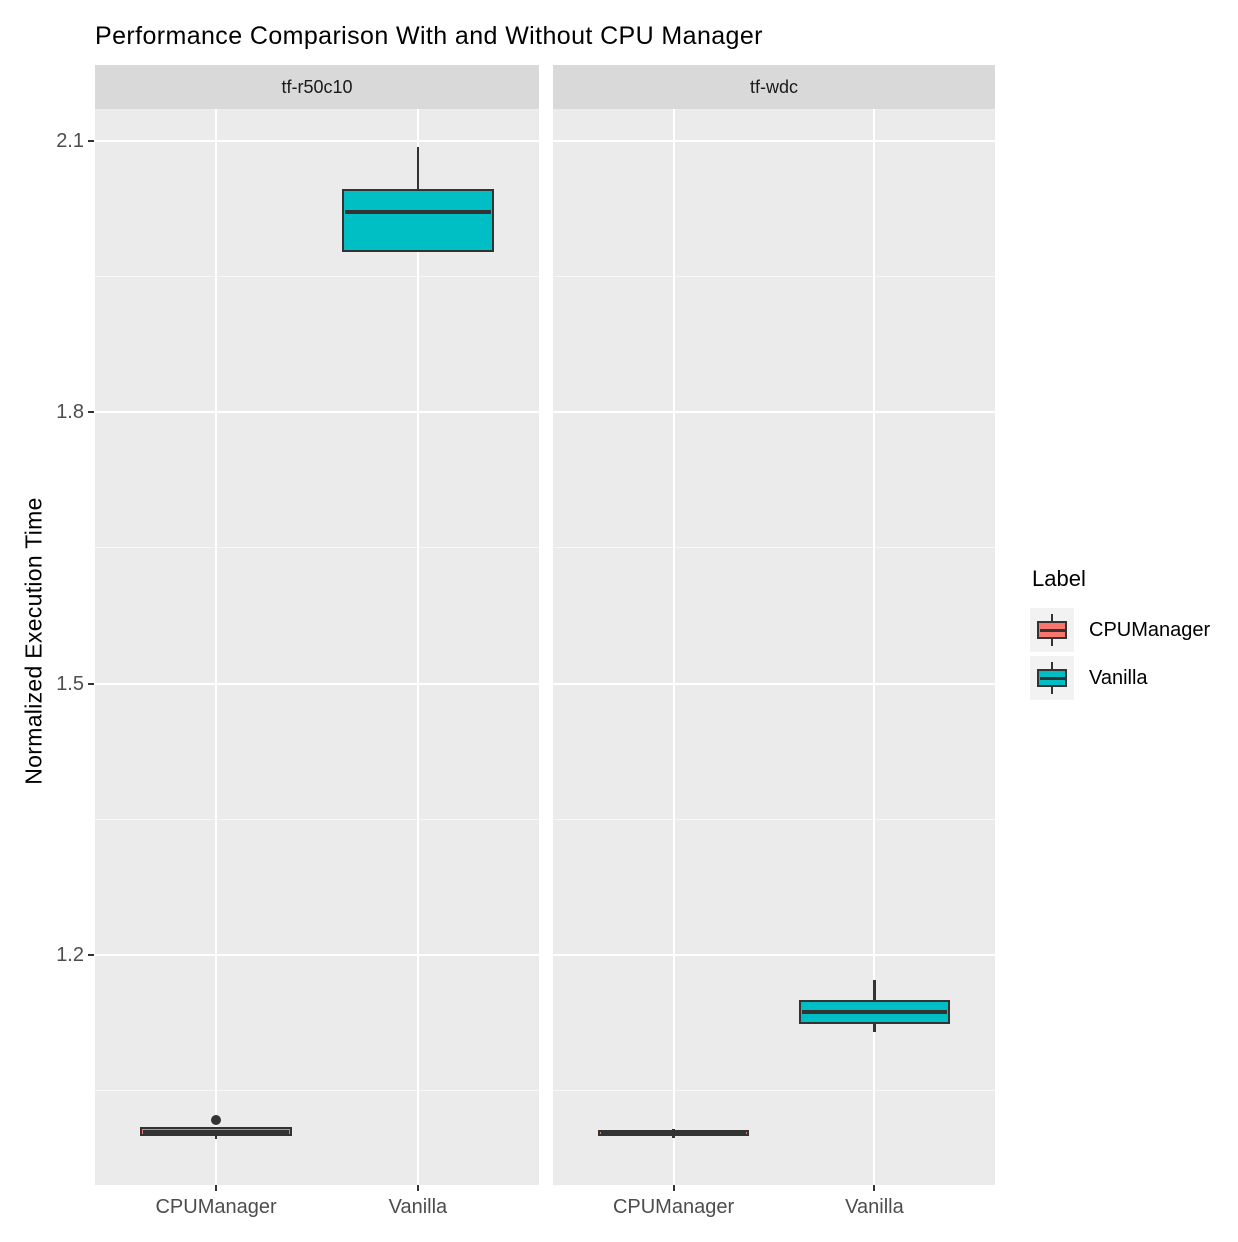 Image resolution: width=1238 pixels, height=1242 pixels. What do you see at coordinates (1150, 629) in the screenshot?
I see `legend-entry-label: CPUManager` at bounding box center [1150, 629].